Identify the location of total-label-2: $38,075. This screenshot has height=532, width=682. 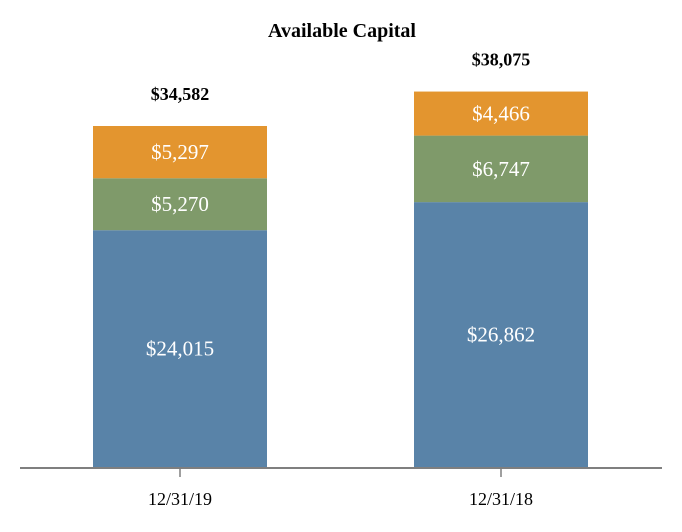
(501, 60).